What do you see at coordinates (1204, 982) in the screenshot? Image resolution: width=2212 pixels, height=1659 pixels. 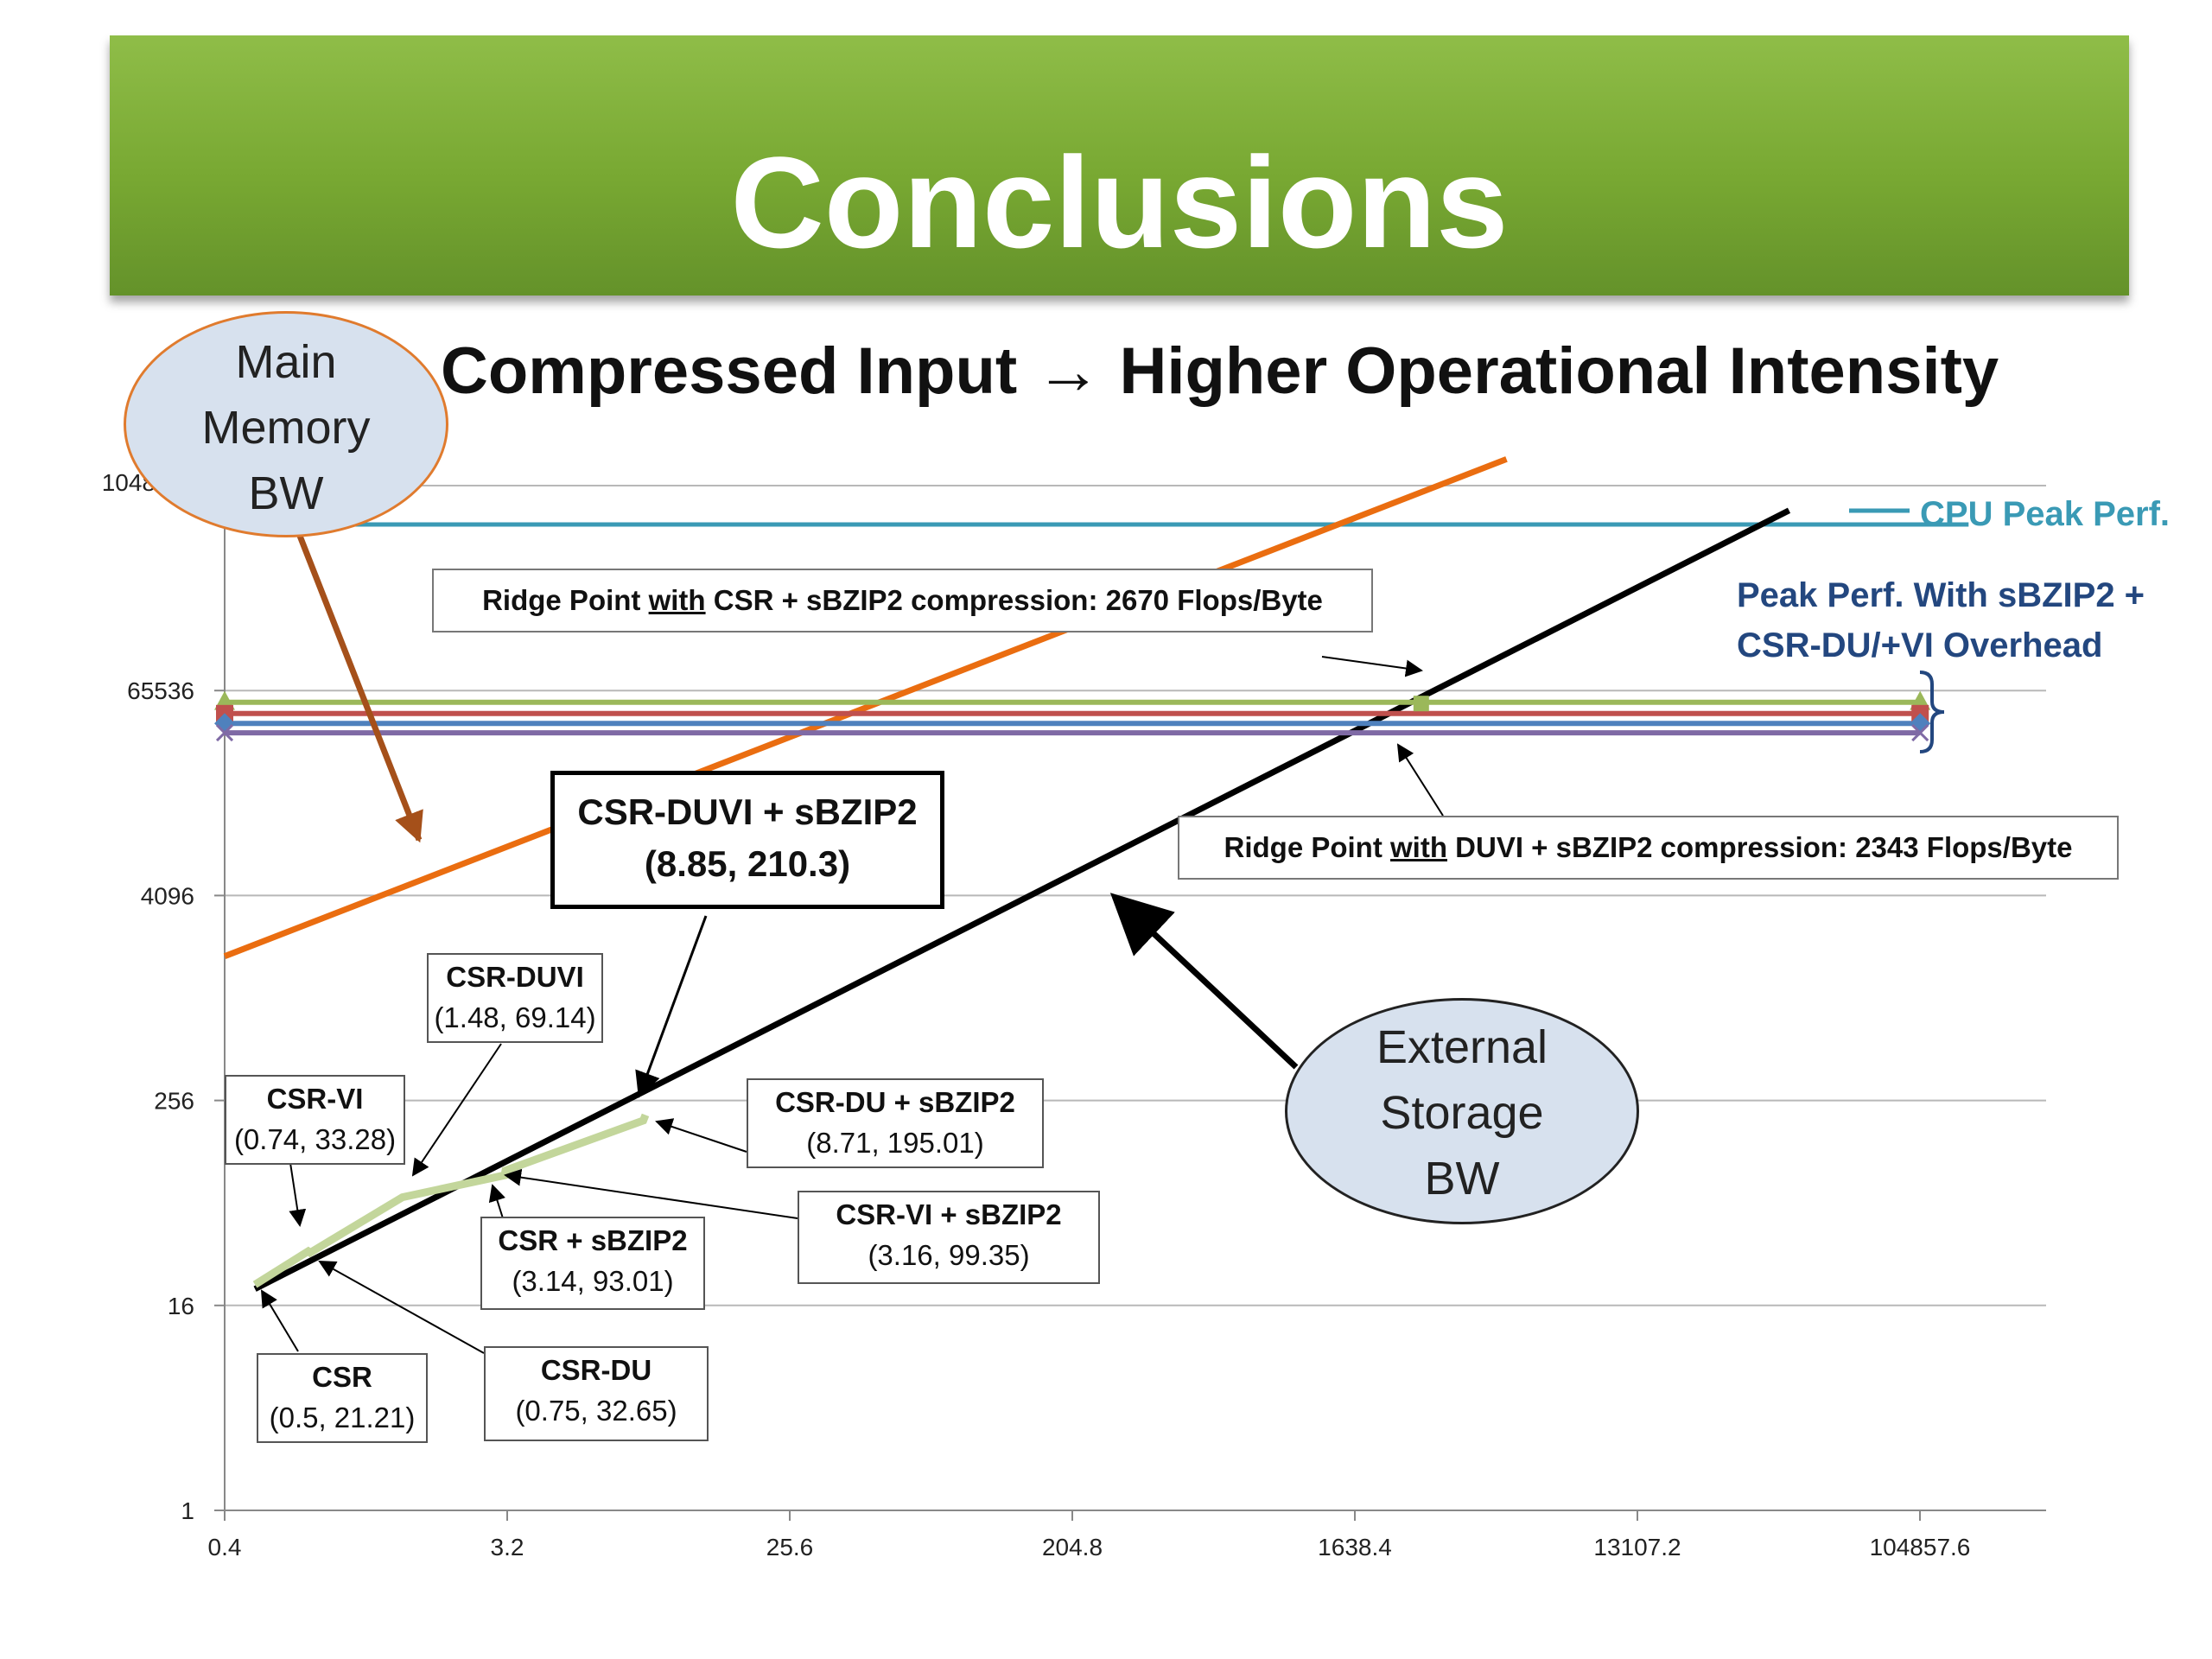 I see `arrow-external-storage` at bounding box center [1204, 982].